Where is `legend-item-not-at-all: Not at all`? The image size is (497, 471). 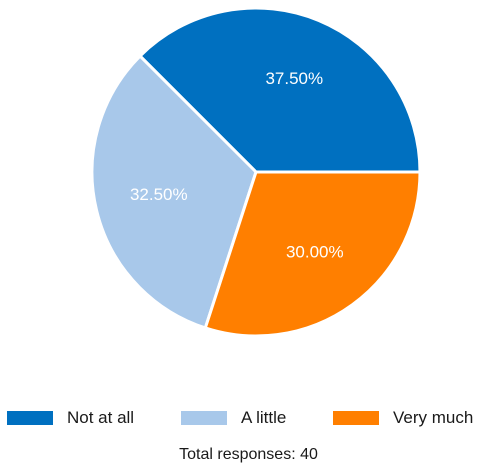
legend-item-not-at-all: Not at all is located at coordinates (70, 418).